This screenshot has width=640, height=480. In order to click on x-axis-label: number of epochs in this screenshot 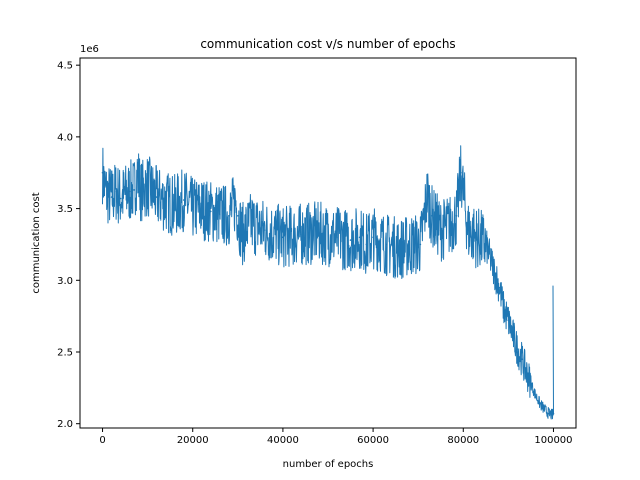, I will do `click(328, 464)`.